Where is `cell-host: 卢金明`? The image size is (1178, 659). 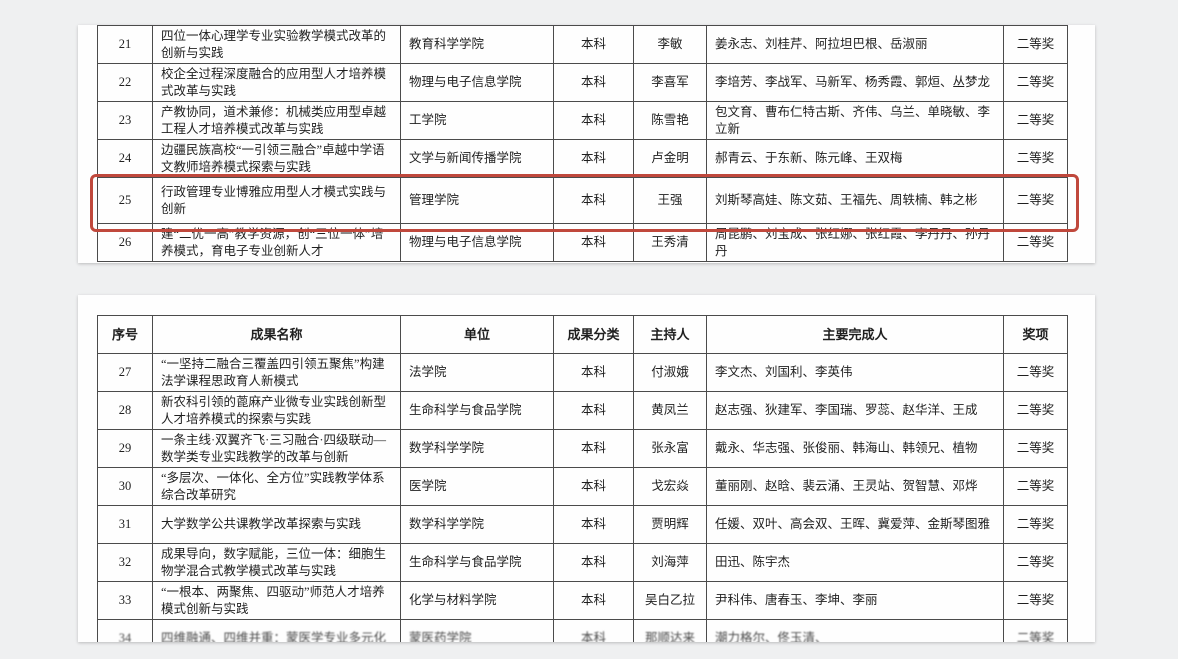
cell-host: 卢金明 is located at coordinates (670, 158).